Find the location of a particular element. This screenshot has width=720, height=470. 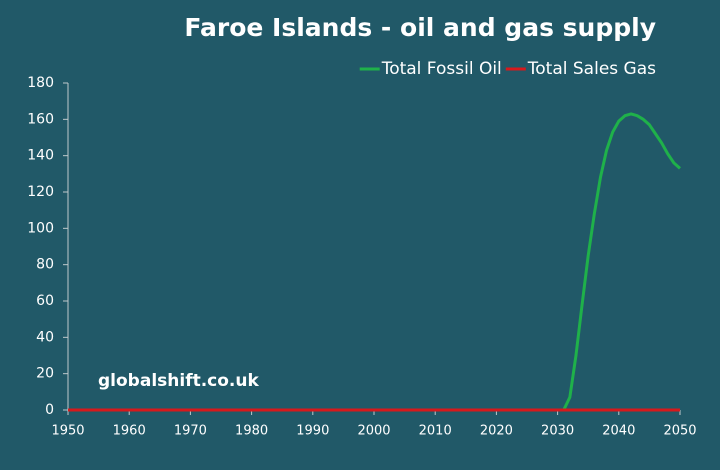

y-tick-label: 160 is located at coordinates (40, 119).